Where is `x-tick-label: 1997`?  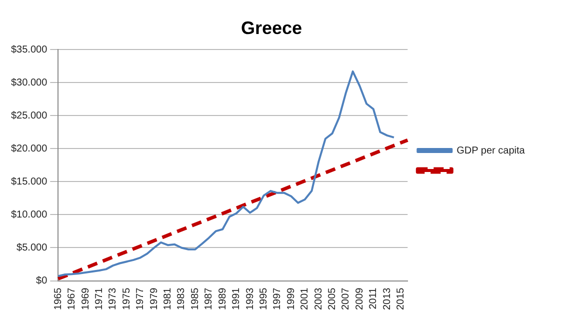
x-tick-label: 1997 is located at coordinates (278, 298).